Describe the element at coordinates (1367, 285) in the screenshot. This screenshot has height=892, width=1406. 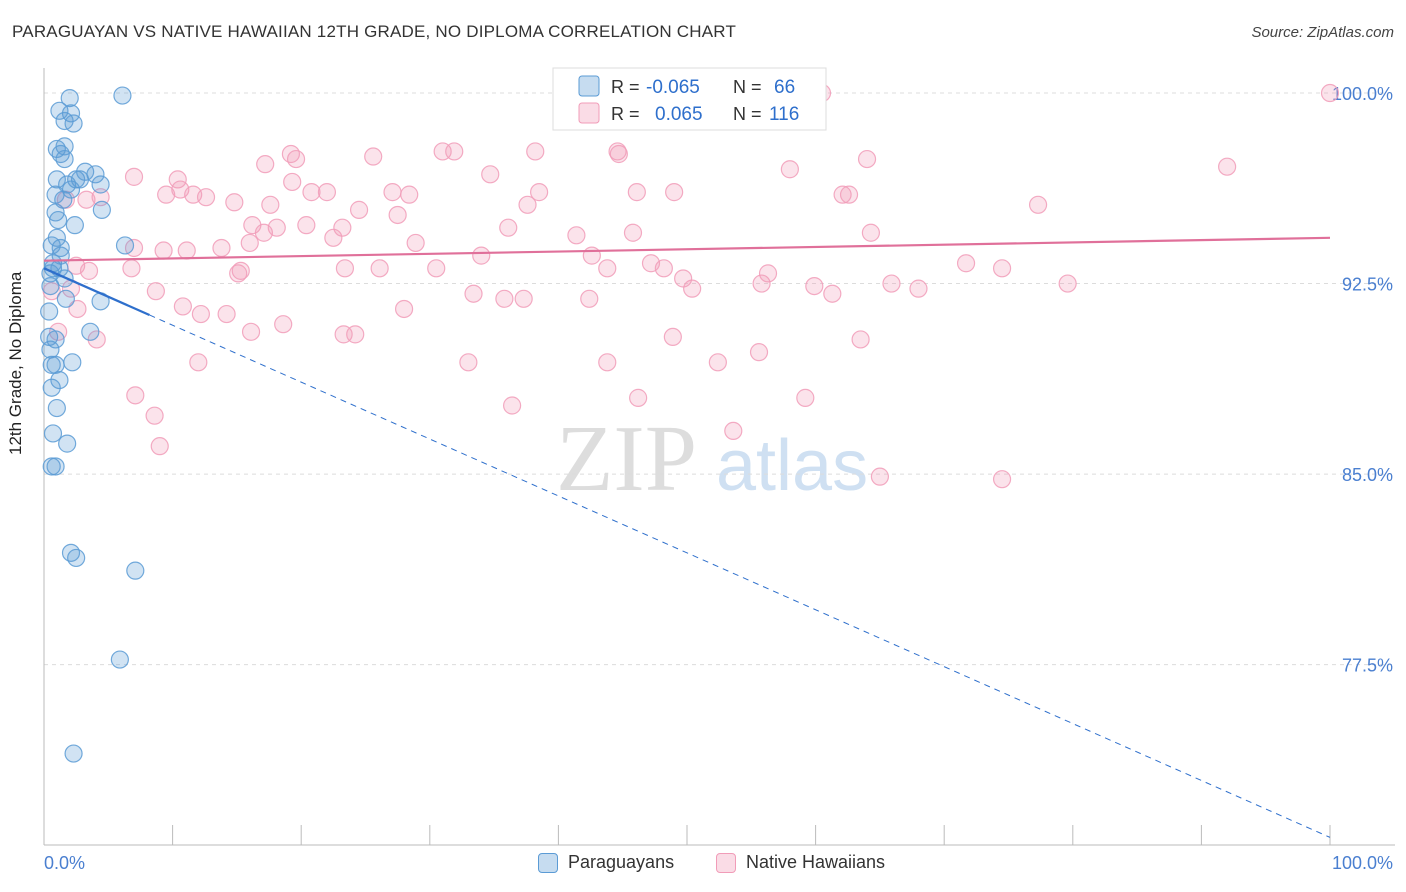
I see `y-tick-label: 92.5%` at that location.